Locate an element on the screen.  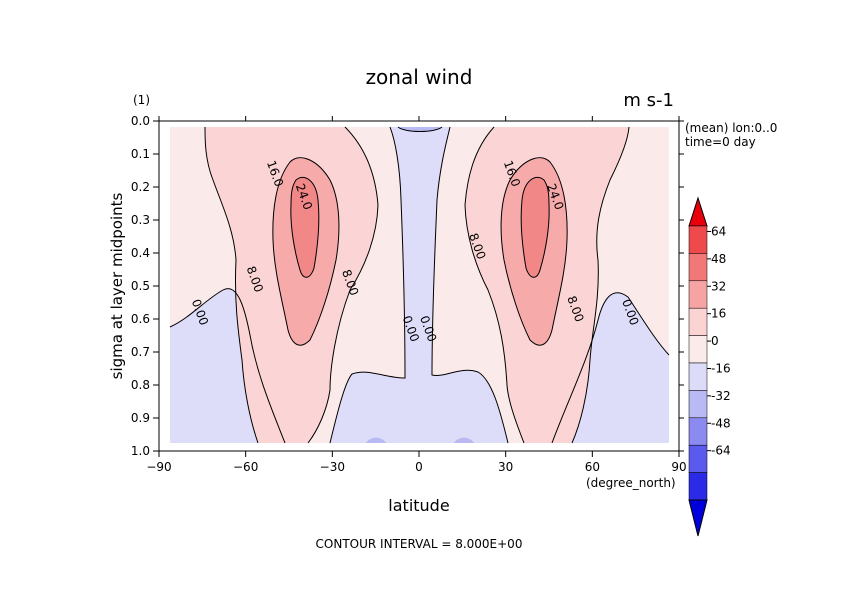
negative-region-center is located at coordinates (419, 285).